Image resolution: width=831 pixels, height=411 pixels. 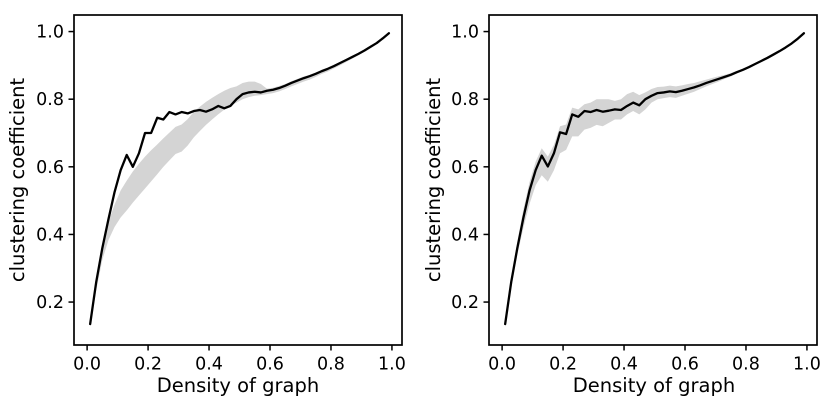 What do you see at coordinates (17, 179) in the screenshot?
I see `left-y-axis-label: clustering coefficient` at bounding box center [17, 179].